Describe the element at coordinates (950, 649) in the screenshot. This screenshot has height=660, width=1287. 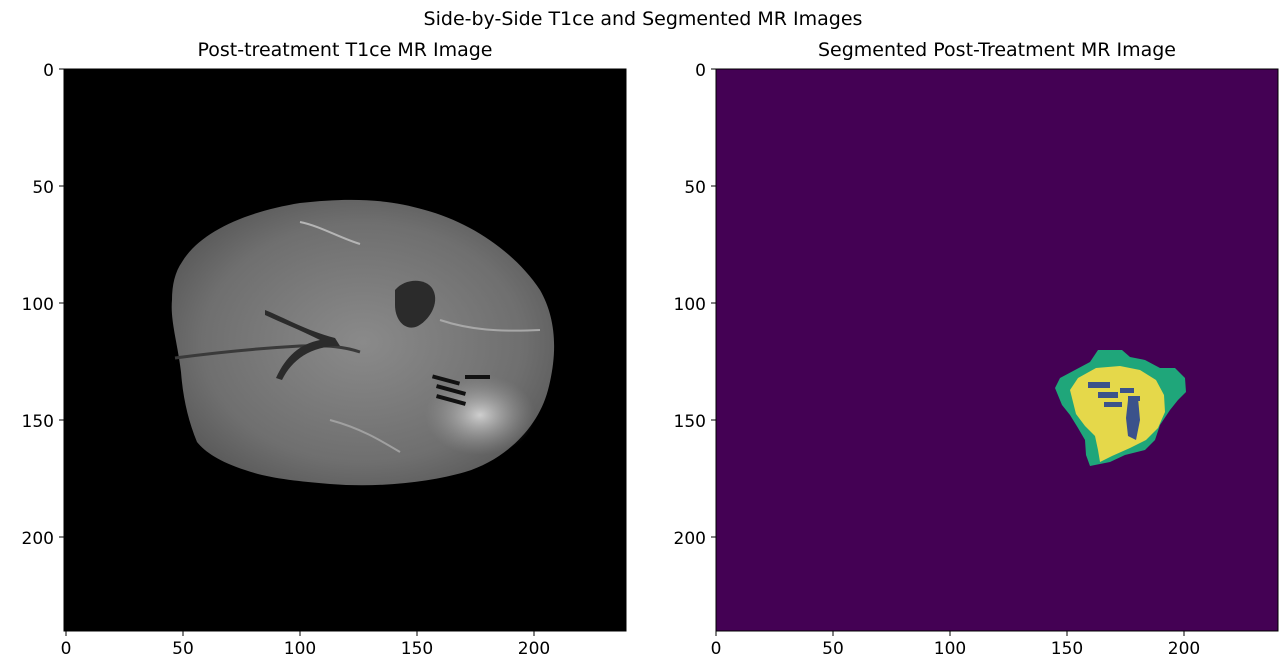
I see `segmentation-x-tick-label: 100` at that location.